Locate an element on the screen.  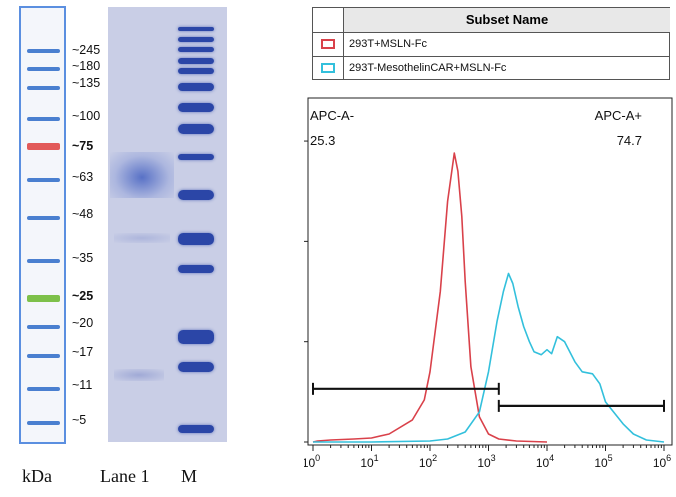
ladder-label: ~63 is located at coordinates (83, 177).